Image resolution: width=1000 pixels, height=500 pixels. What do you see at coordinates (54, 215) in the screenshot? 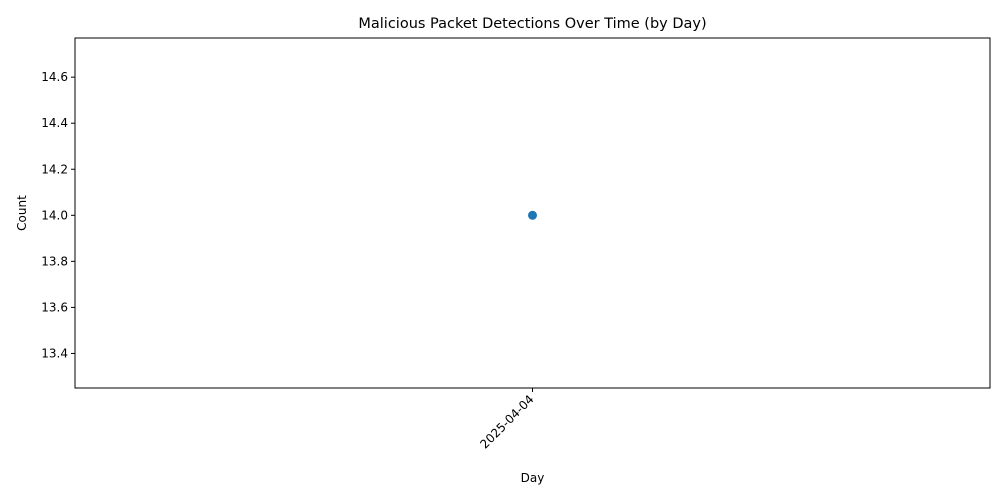
I see `y-tick-label: 14.0` at bounding box center [54, 215].